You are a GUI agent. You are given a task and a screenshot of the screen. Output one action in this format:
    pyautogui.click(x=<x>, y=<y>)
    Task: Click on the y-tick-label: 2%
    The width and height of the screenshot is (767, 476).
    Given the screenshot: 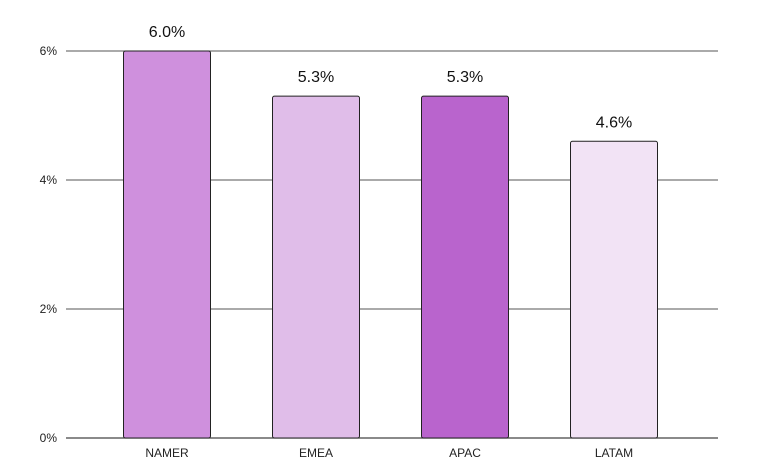 What is the action you would take?
    pyautogui.click(x=49, y=309)
    